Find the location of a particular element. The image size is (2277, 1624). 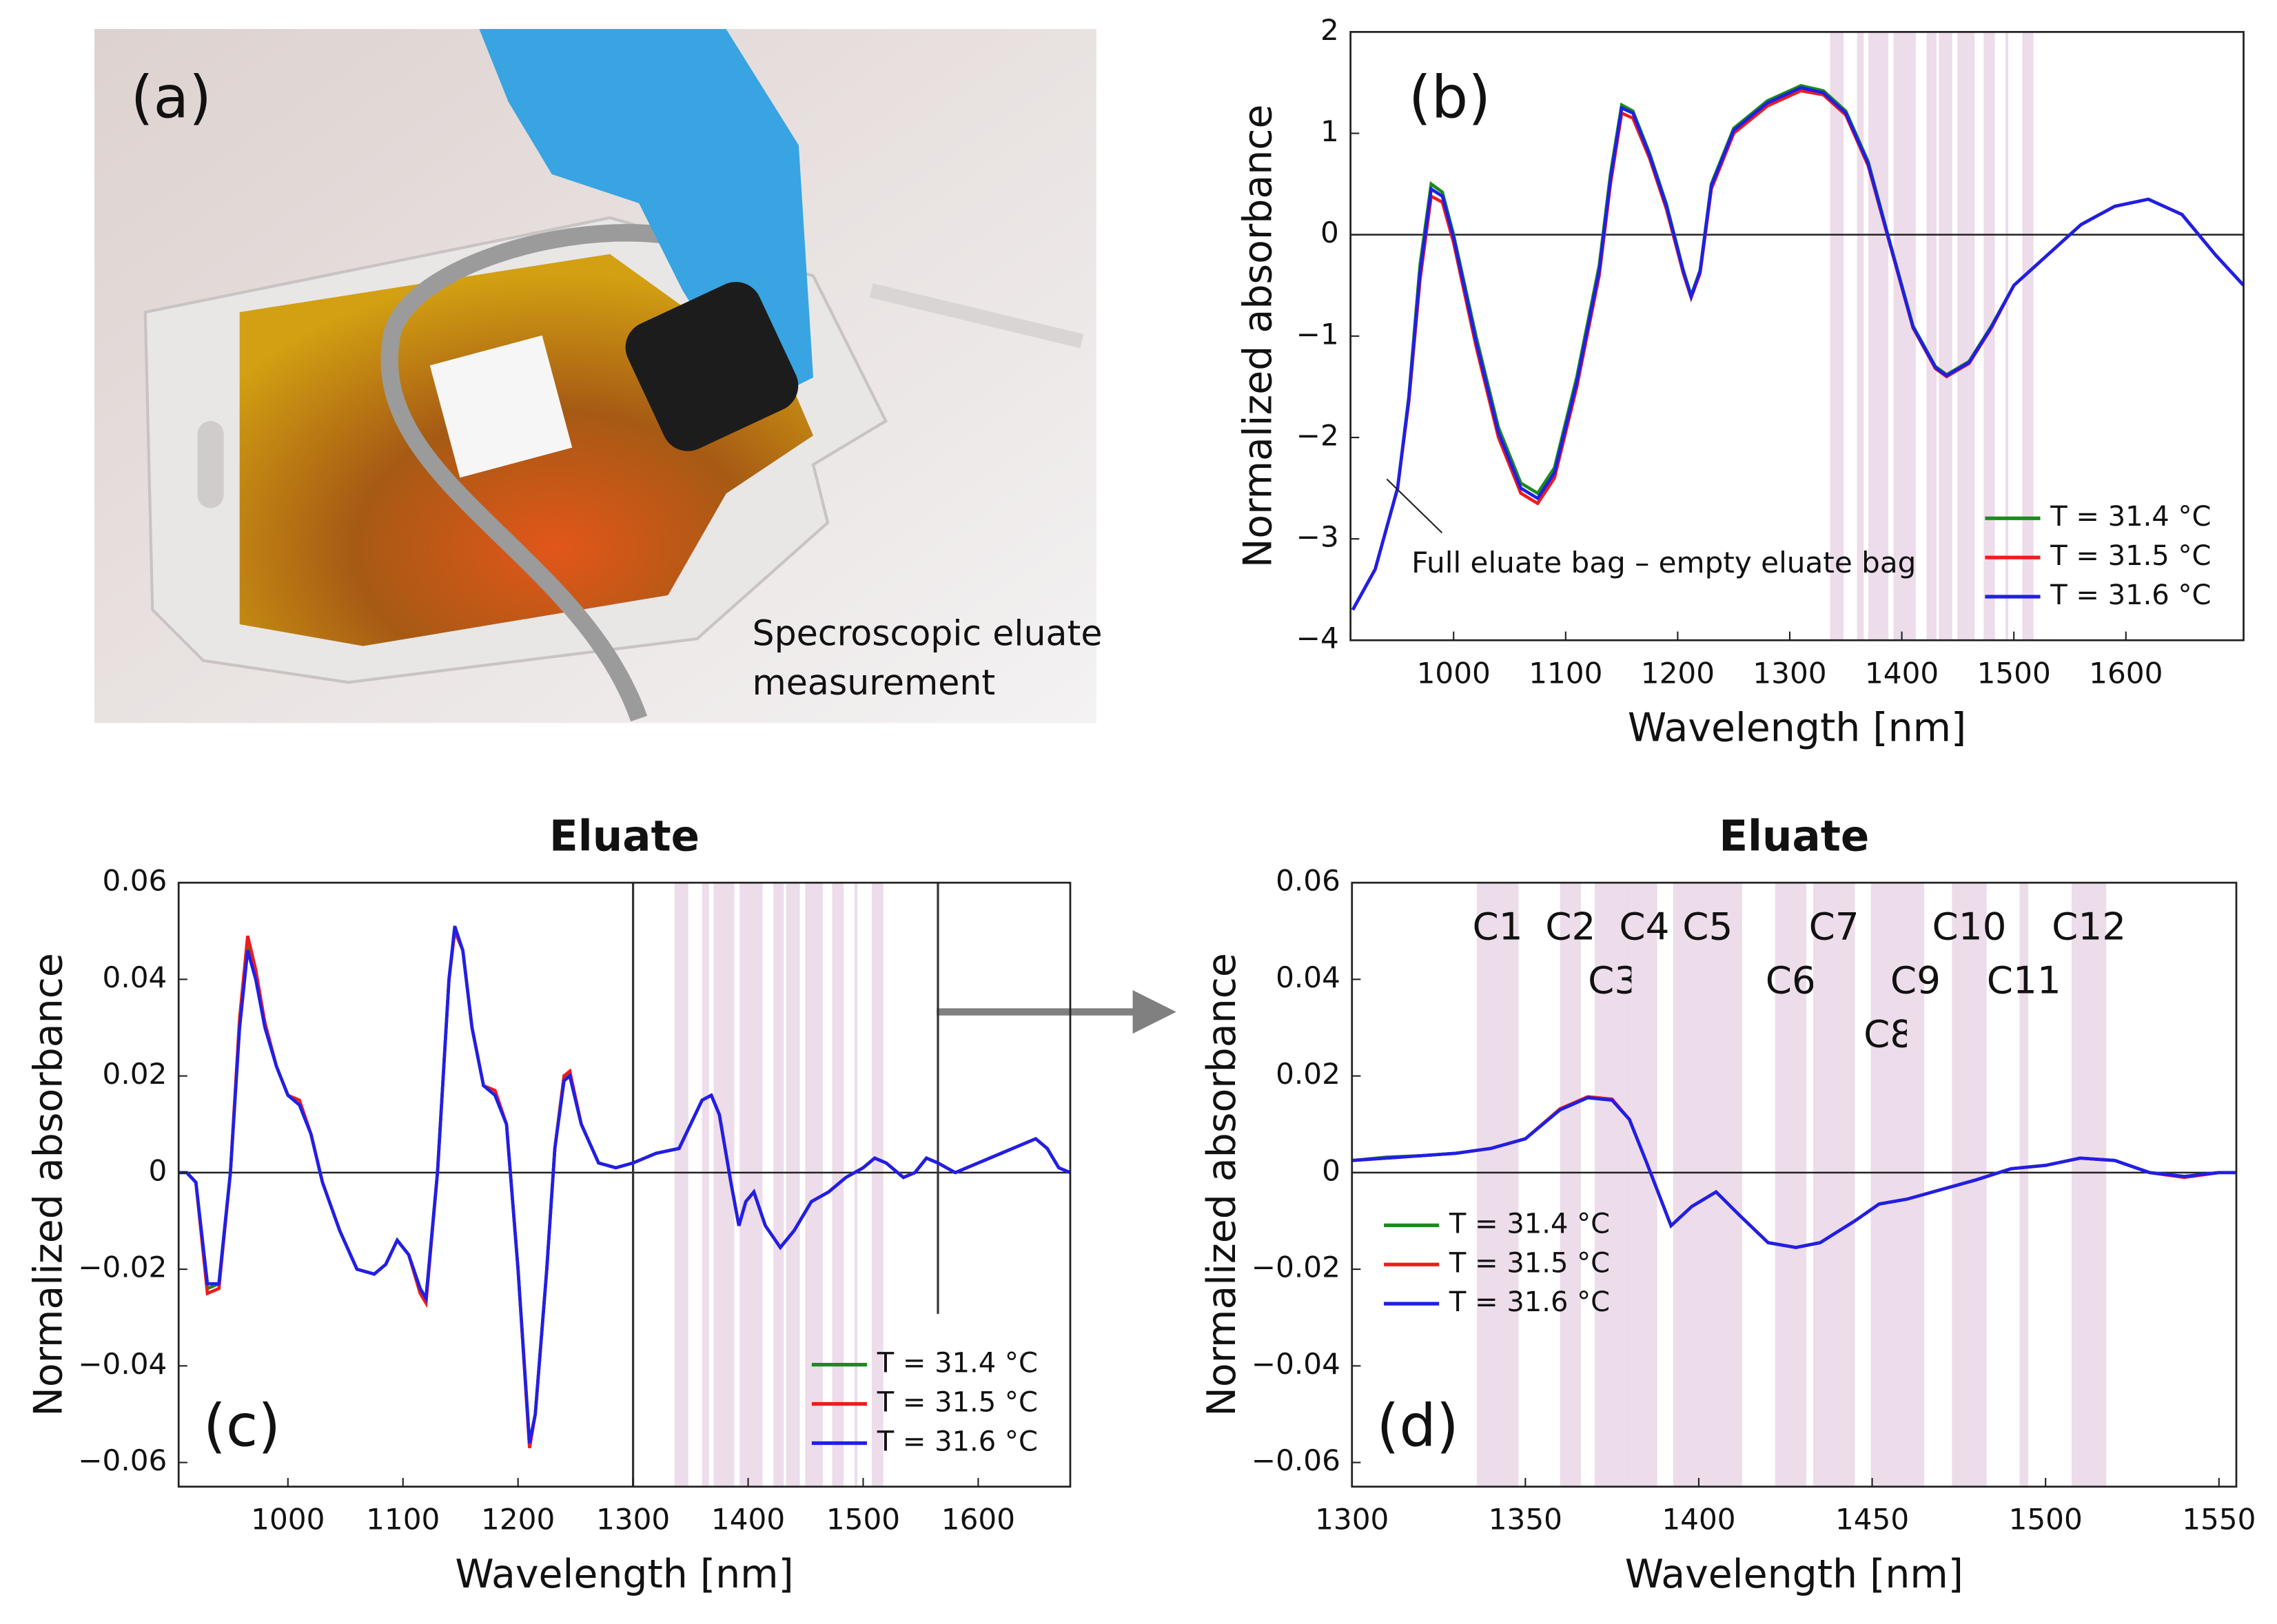

zoom-arrow-head is located at coordinates (1154, 1012).